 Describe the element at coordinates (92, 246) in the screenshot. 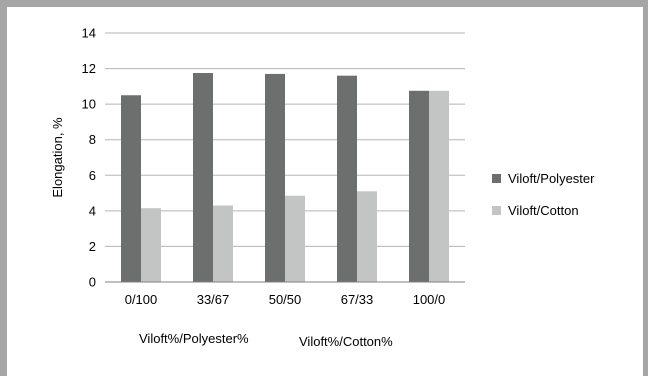

I see `y-tick-label: 2` at that location.